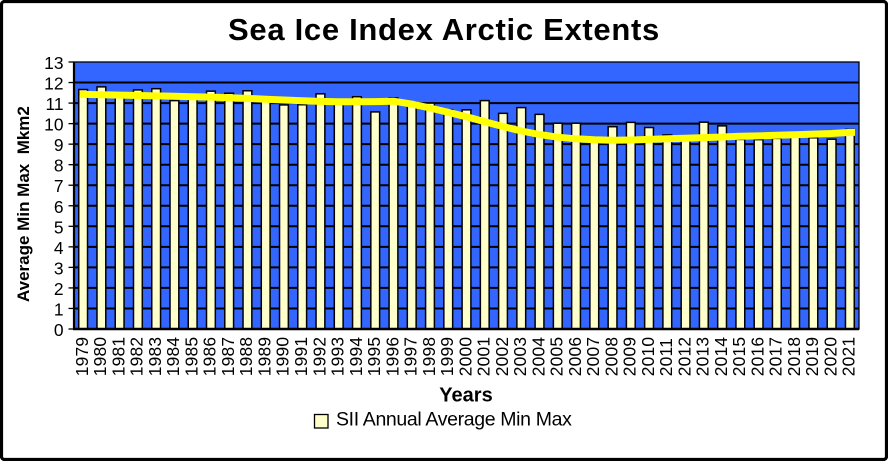 The height and width of the screenshot is (466, 888). What do you see at coordinates (374, 357) in the screenshot?
I see `svg-text: 1995` at bounding box center [374, 357].